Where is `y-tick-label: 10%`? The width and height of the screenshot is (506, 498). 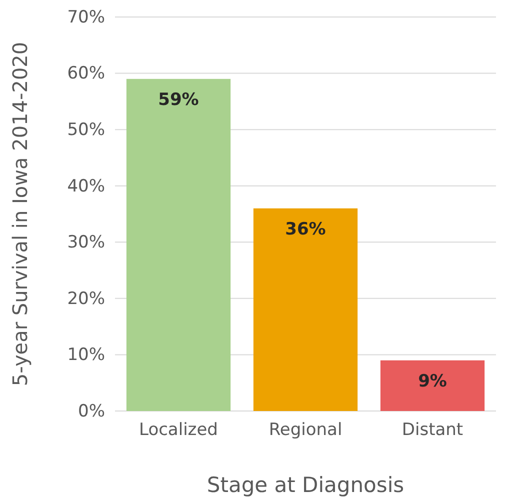
y-tick-label: 10% is located at coordinates (86, 355).